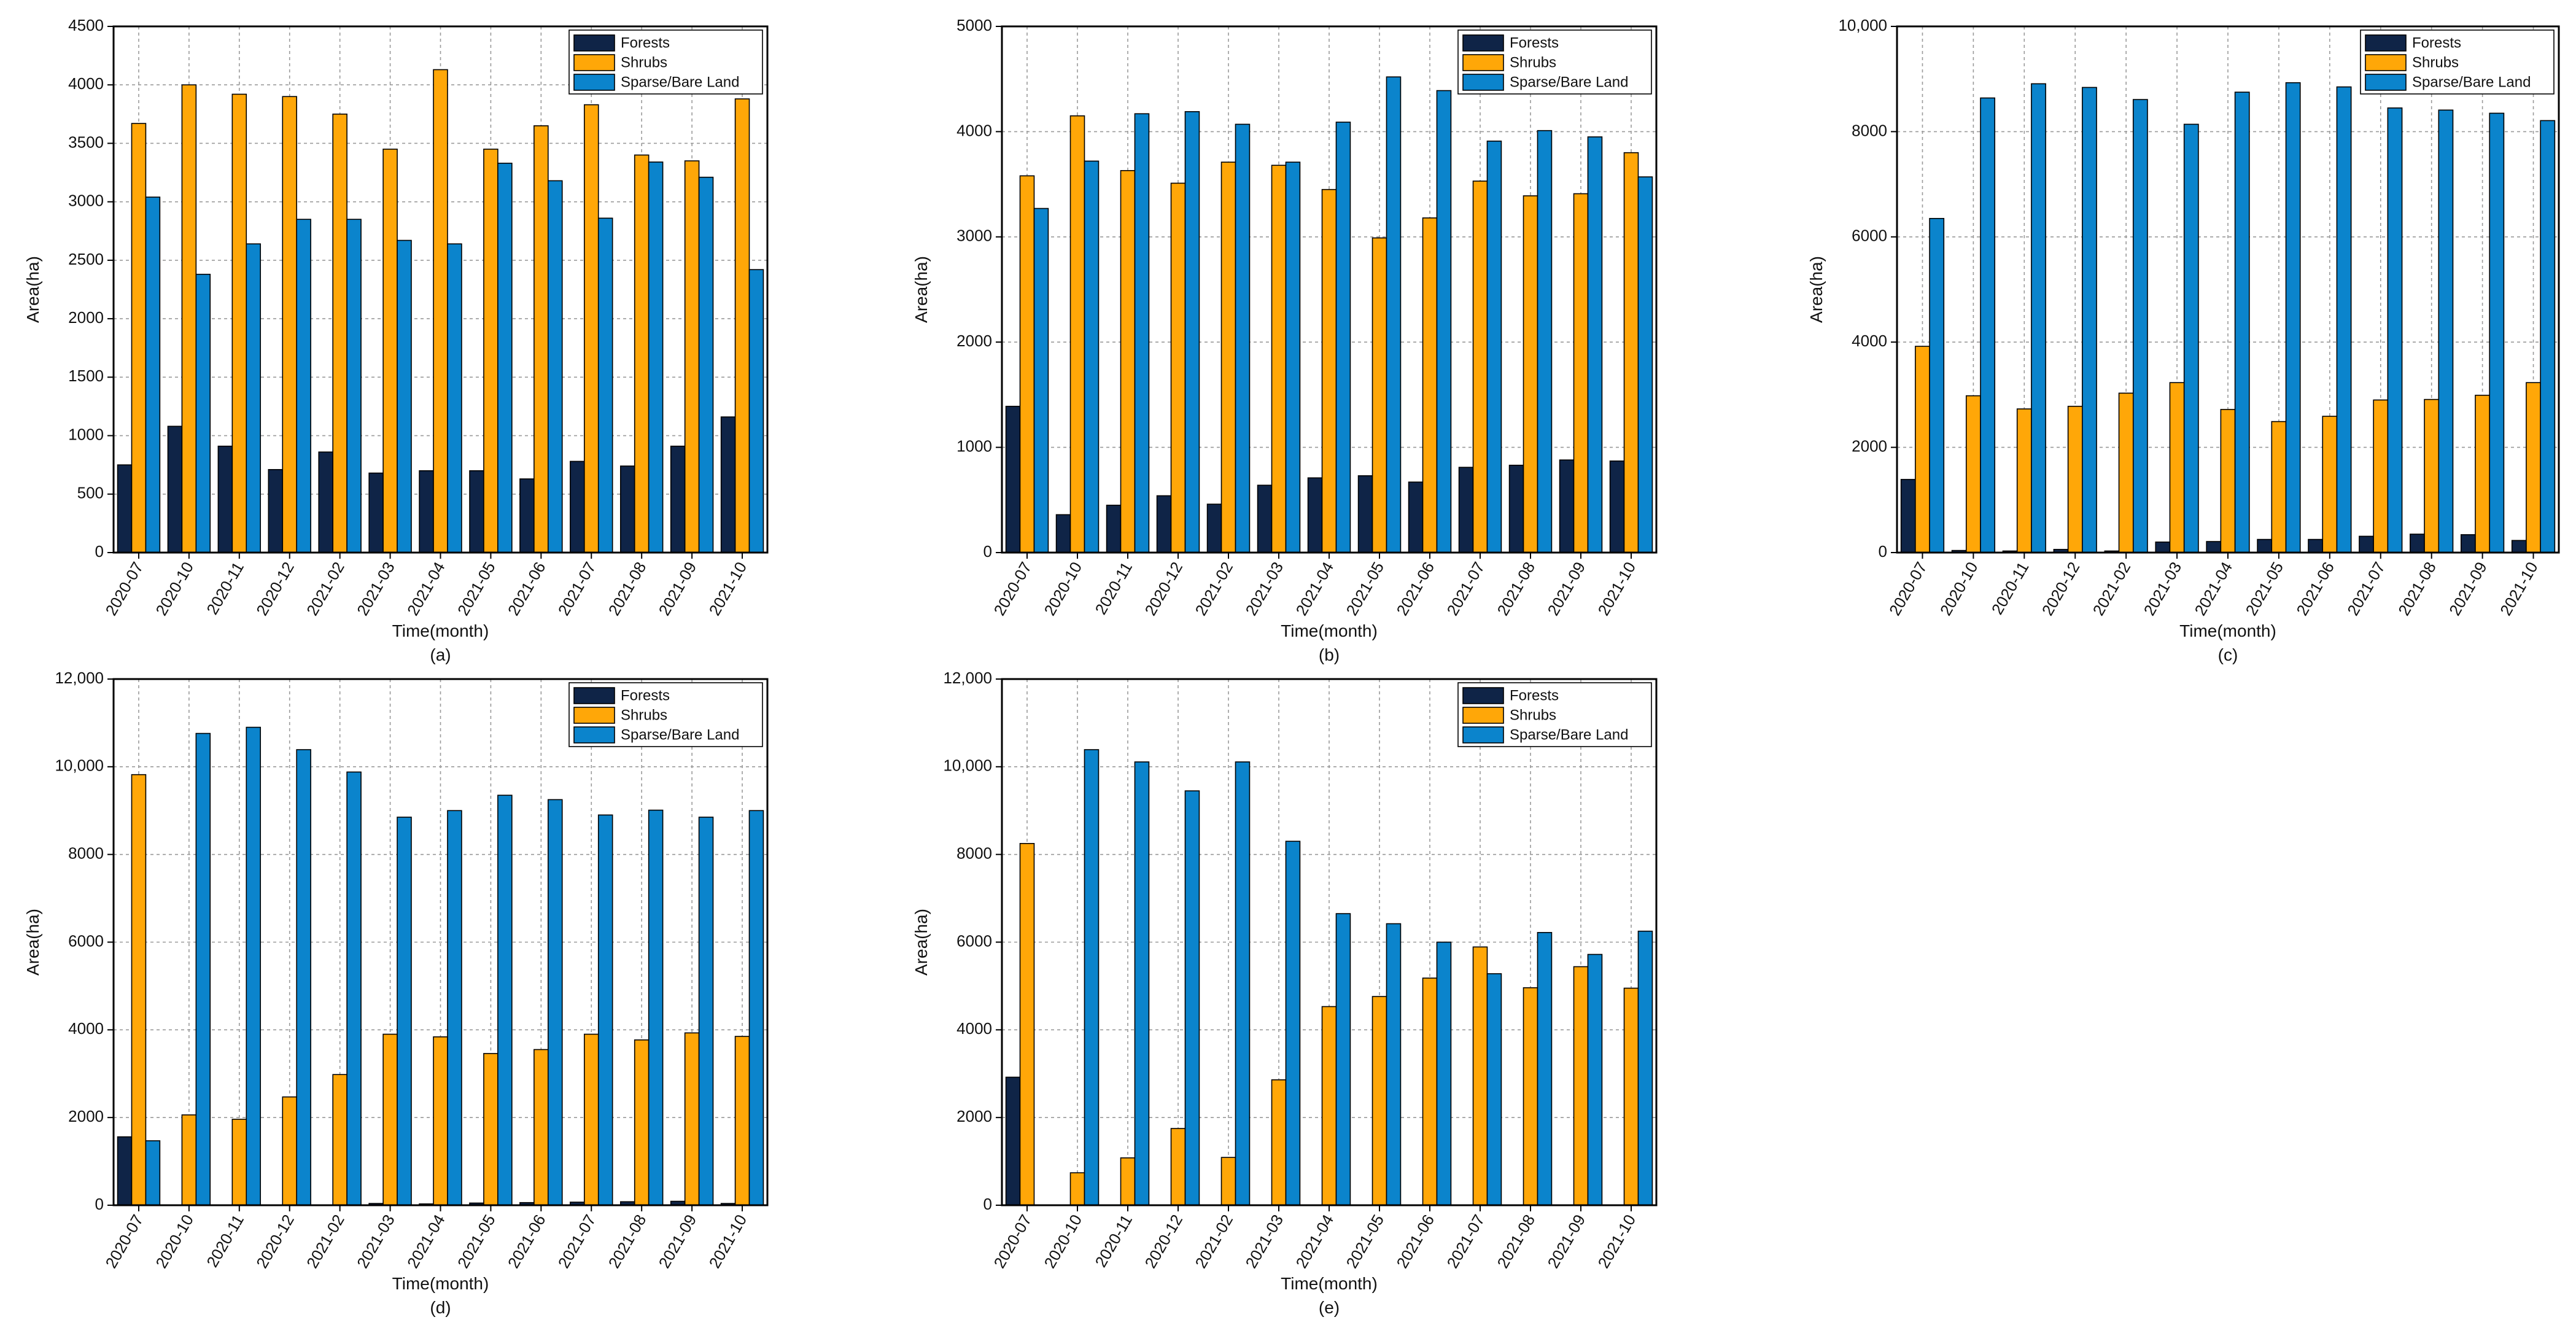 This screenshot has width=2576, height=1336. Describe the element at coordinates (86, 434) in the screenshot. I see `y-tick-label: 1000` at that location.